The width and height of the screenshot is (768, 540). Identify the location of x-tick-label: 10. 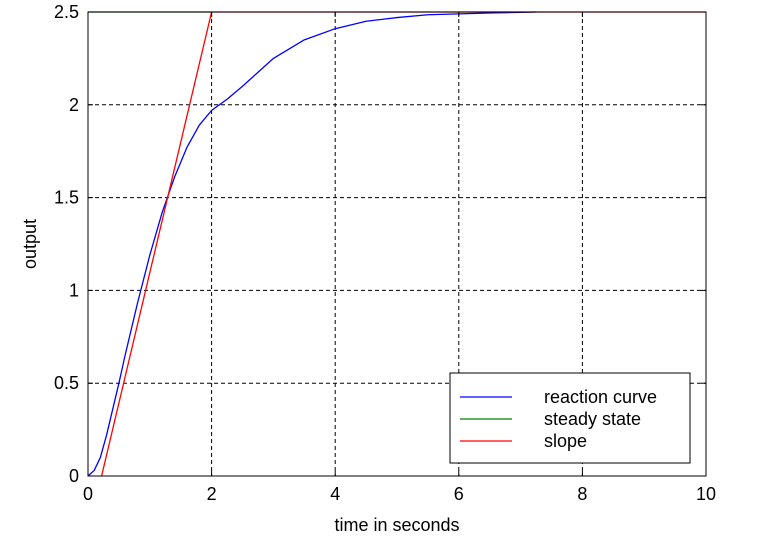
(706, 494).